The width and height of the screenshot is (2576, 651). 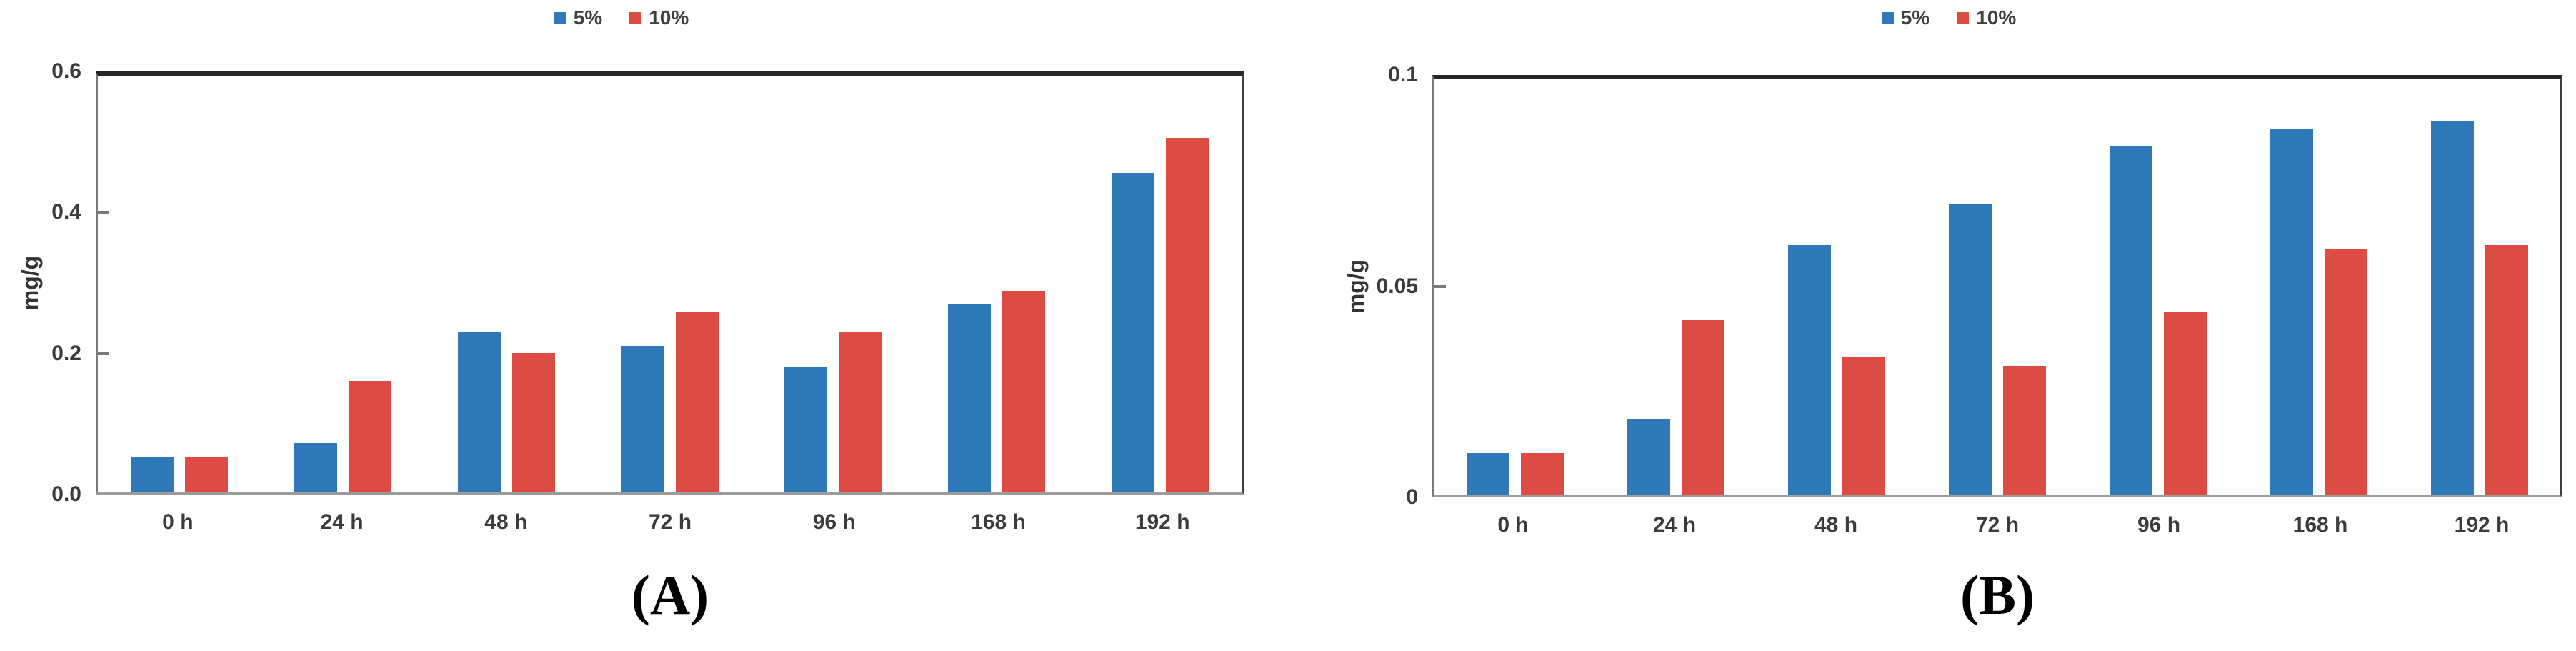 What do you see at coordinates (30, 283) in the screenshot?
I see `y-axis-label: mg/g` at bounding box center [30, 283].